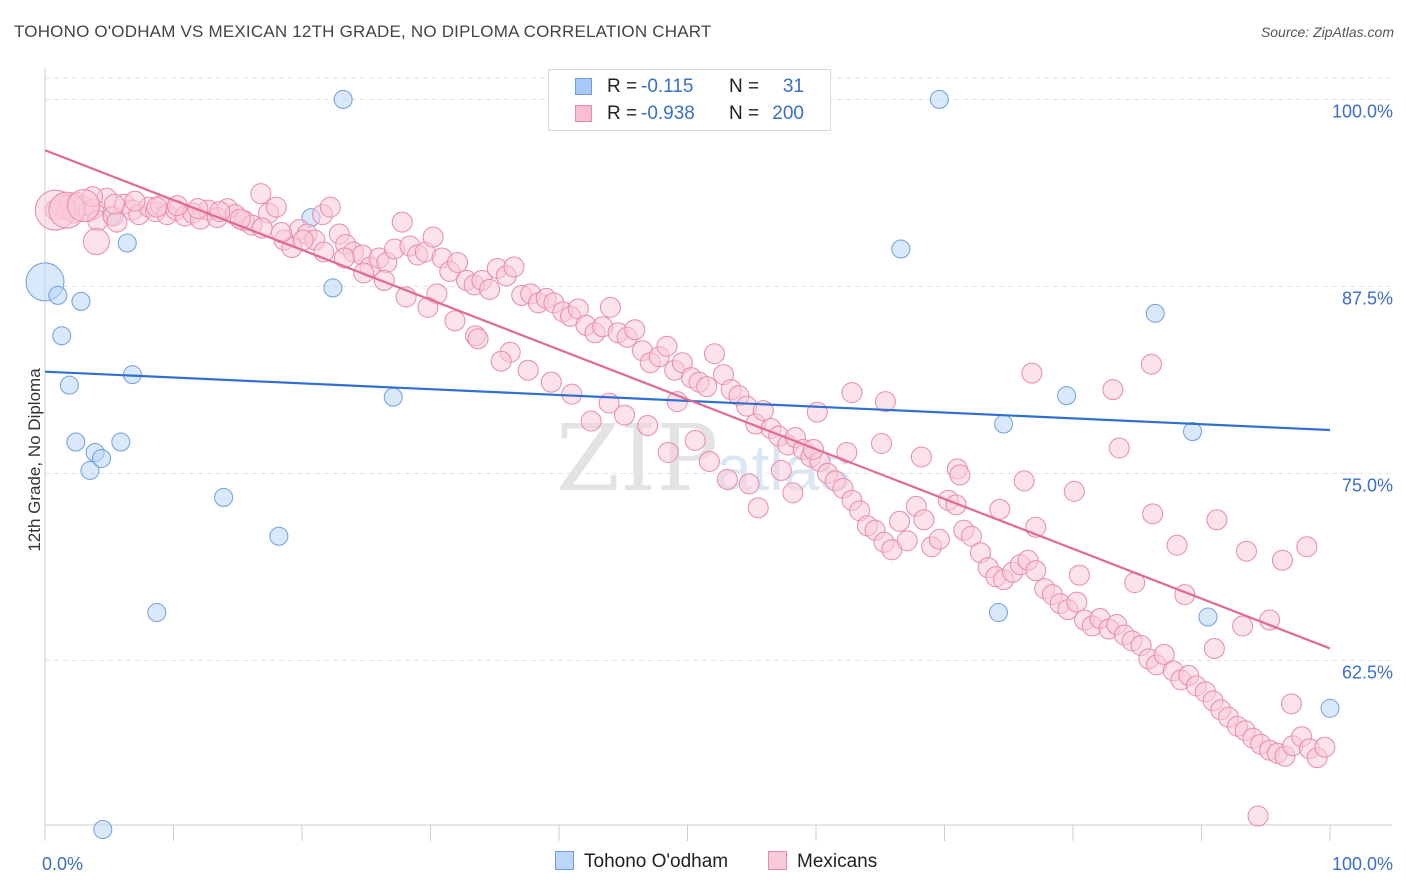  I want to click on legend-n-value: 200, so click(788, 113).